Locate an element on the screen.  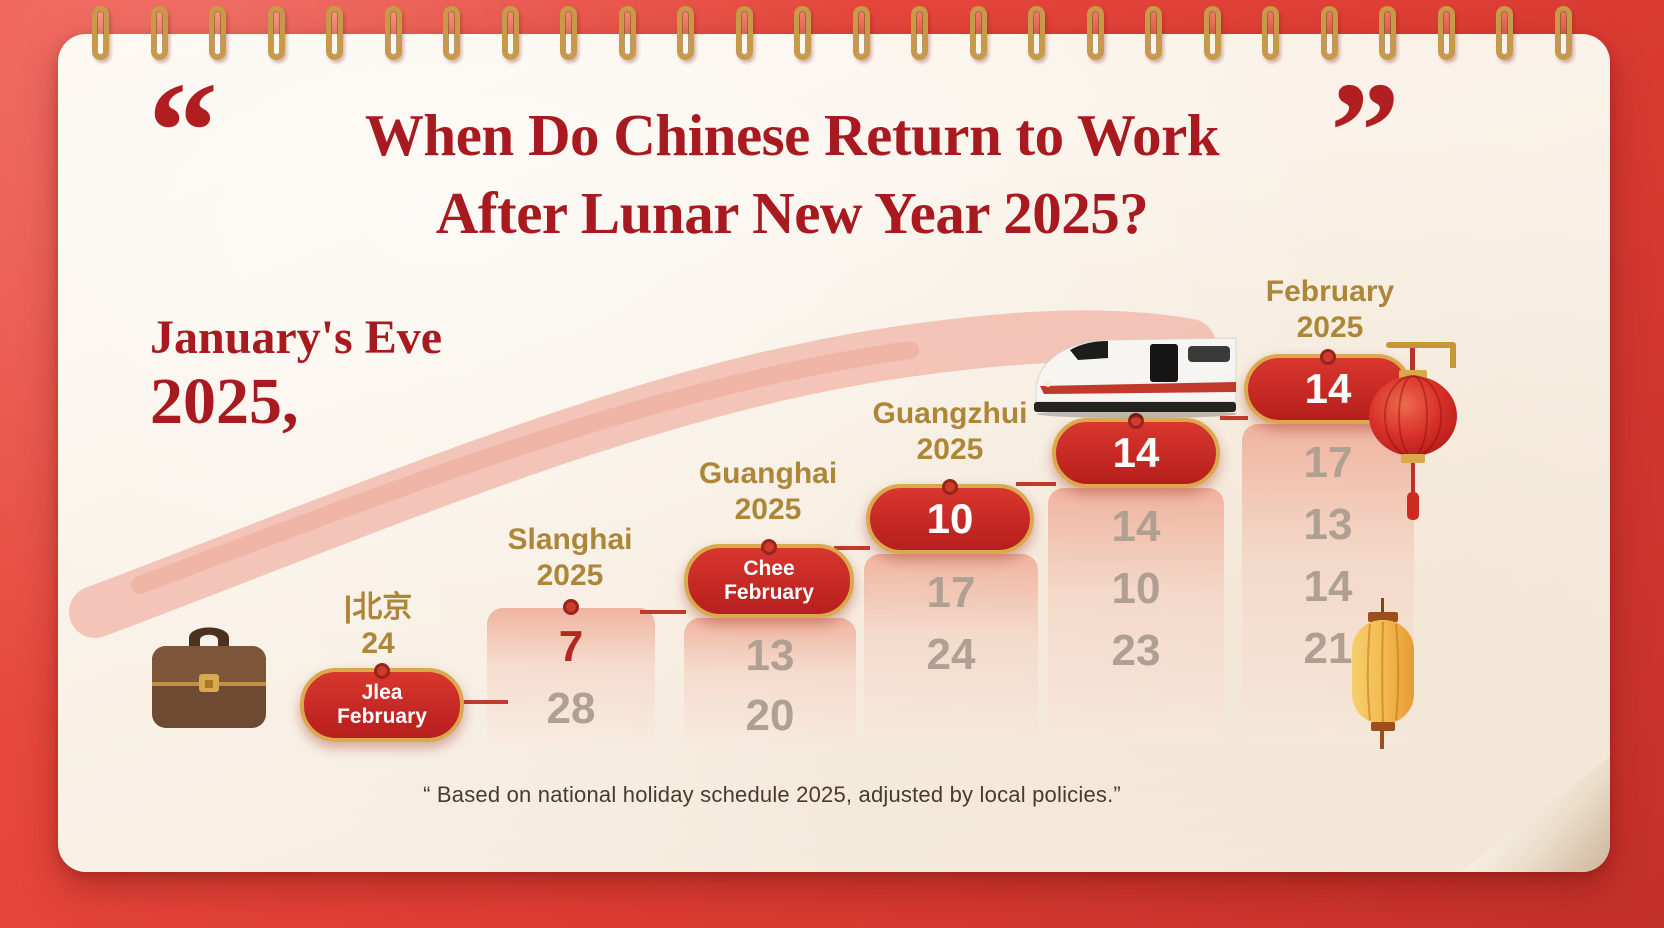
calendar-column-guanghai: 13 20 is located at coordinates (770, 682).